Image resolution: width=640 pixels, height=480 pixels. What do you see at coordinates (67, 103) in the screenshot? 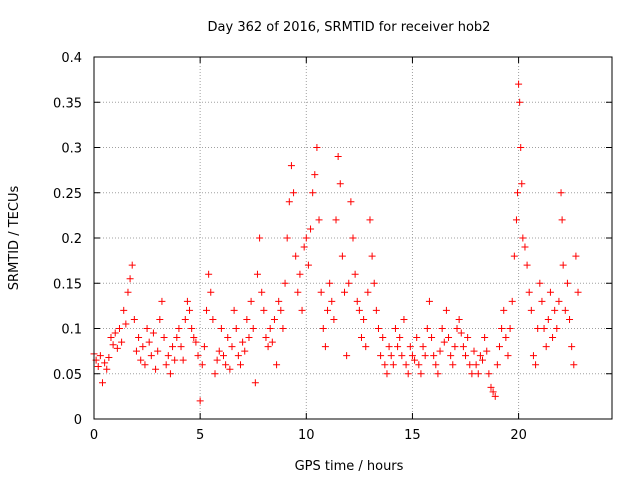
I see `y-tick-label: 0.35` at bounding box center [67, 103].